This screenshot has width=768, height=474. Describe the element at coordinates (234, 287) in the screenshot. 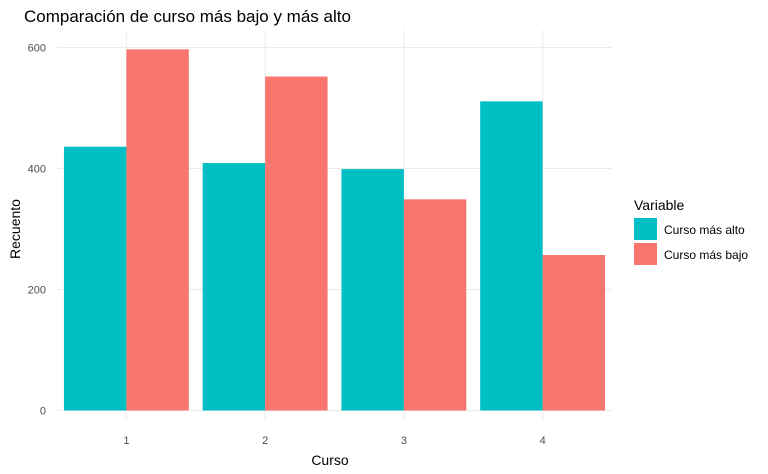

I see `bar-curso-más-alto-curso-2` at that location.